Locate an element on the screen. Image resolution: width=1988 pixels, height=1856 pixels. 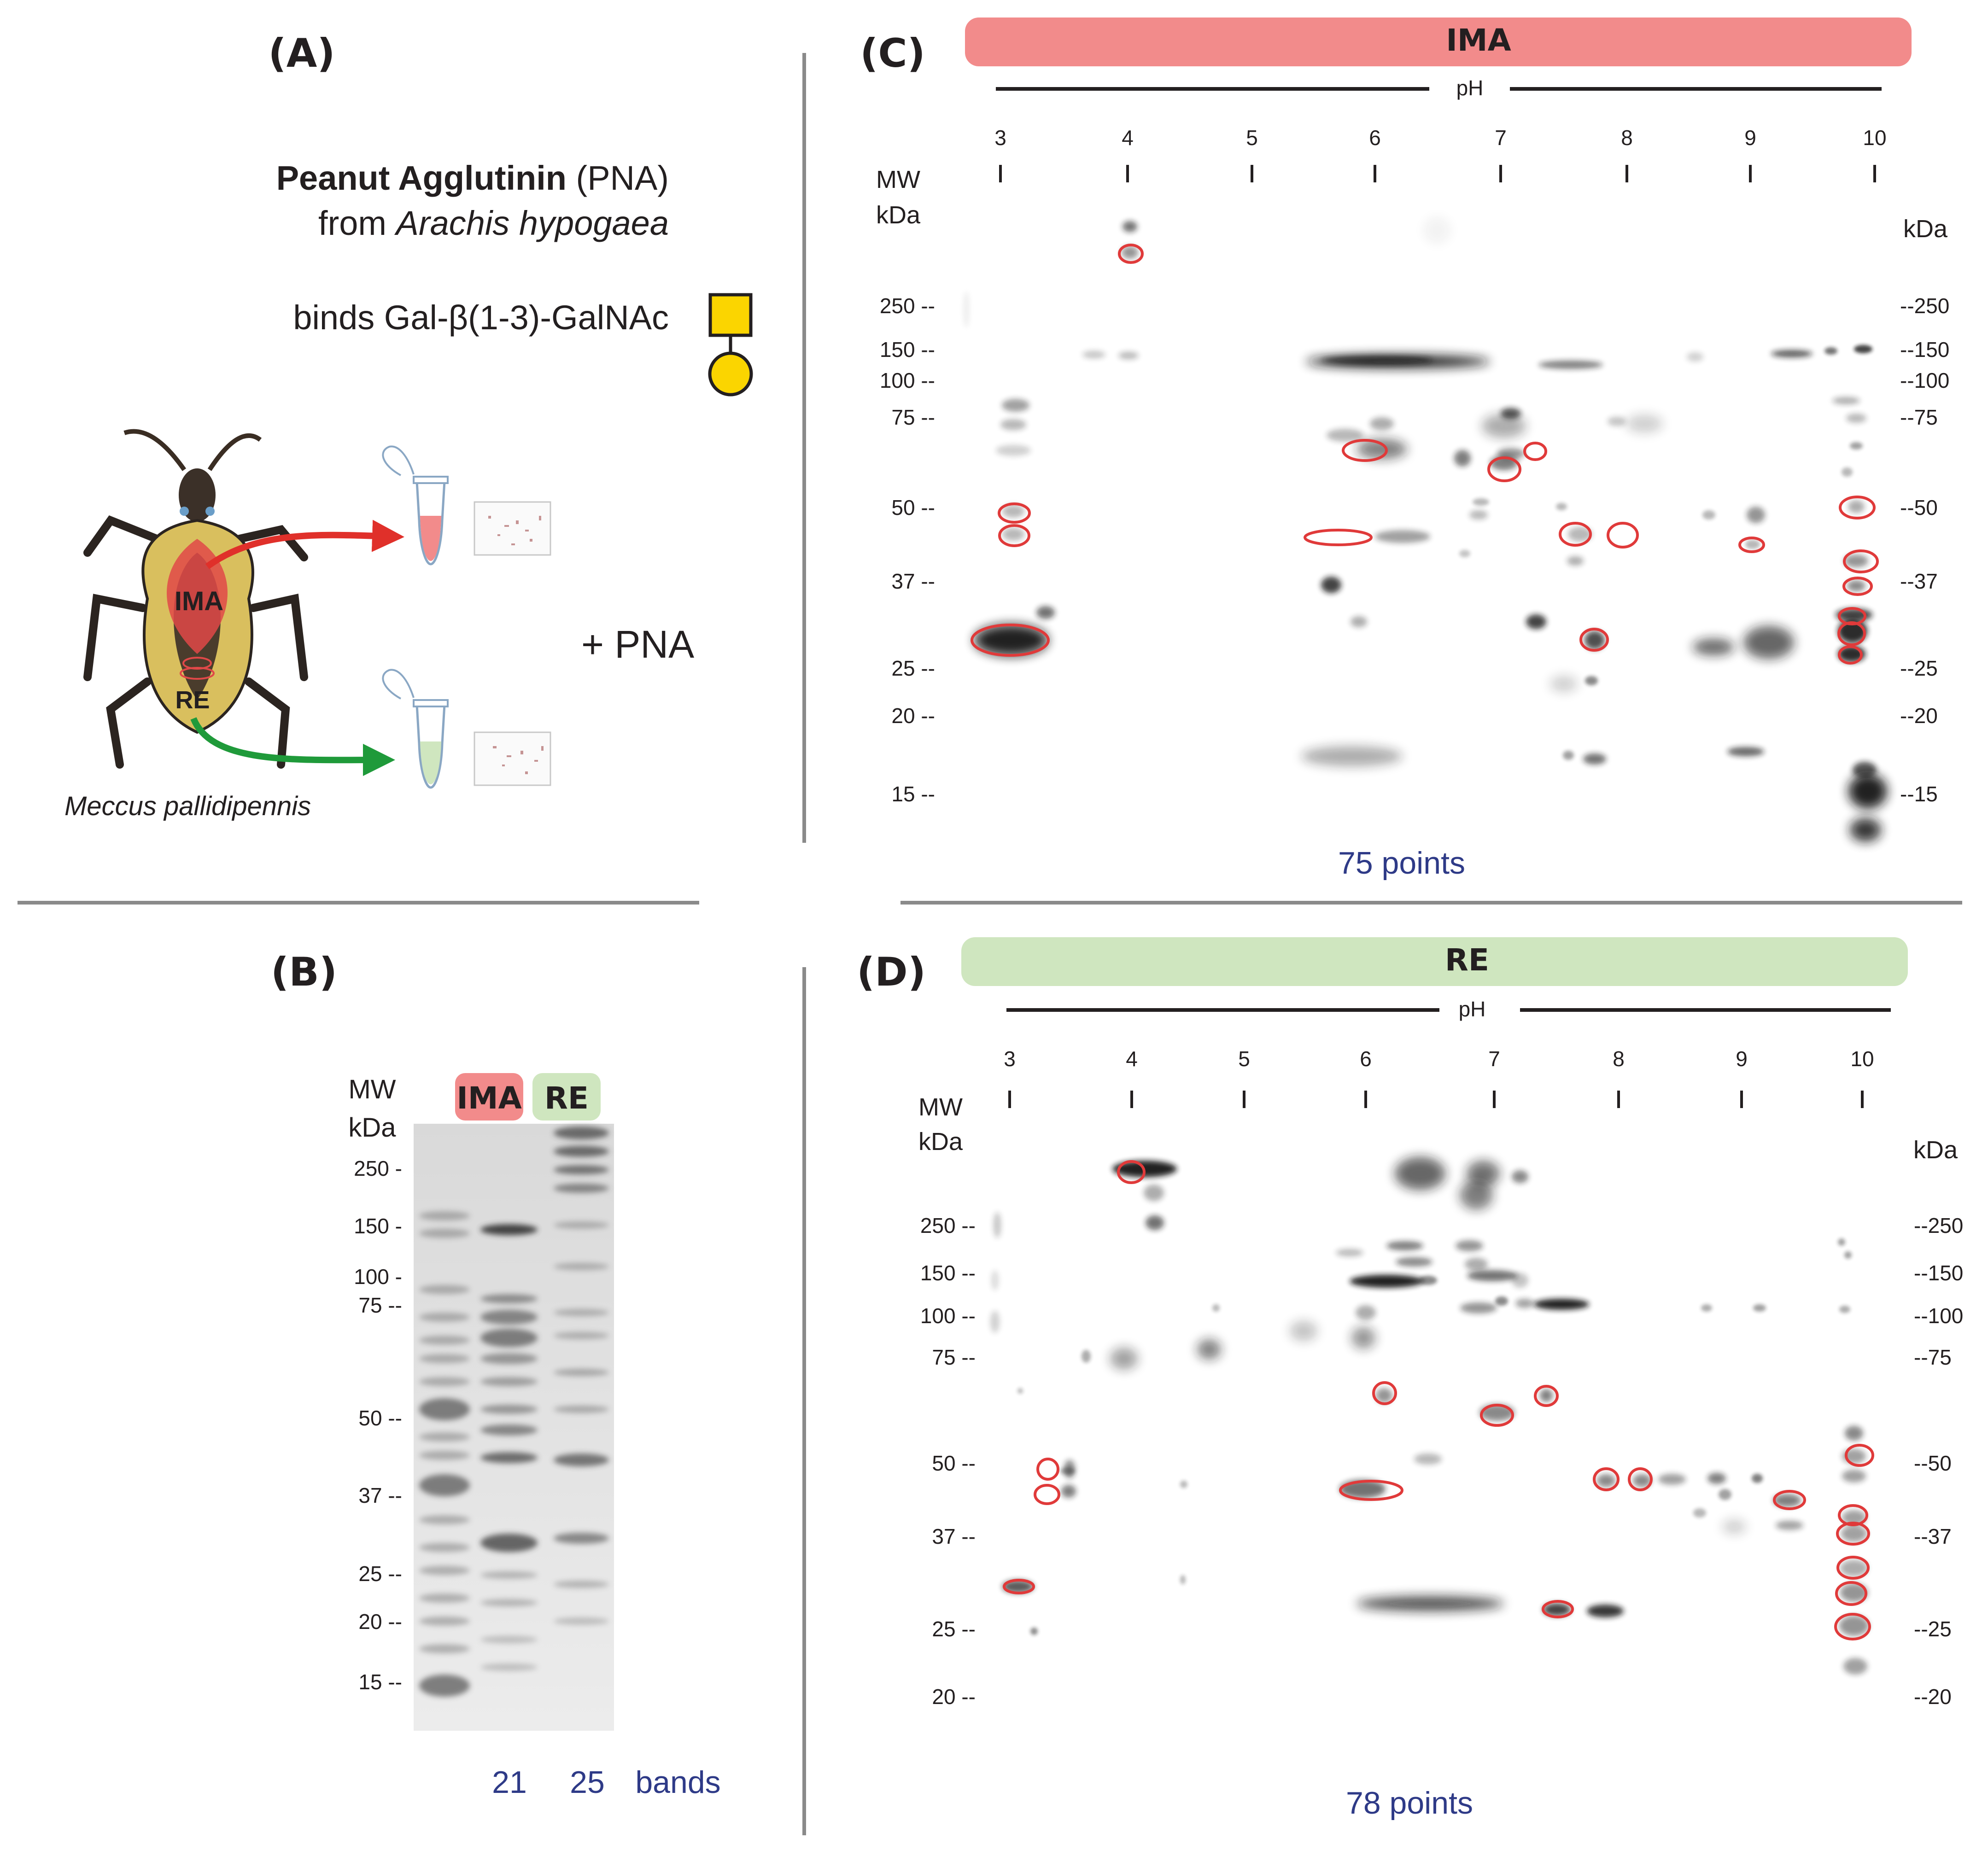
mw-tick-label: 20 -- is located at coordinates (954, 1697).